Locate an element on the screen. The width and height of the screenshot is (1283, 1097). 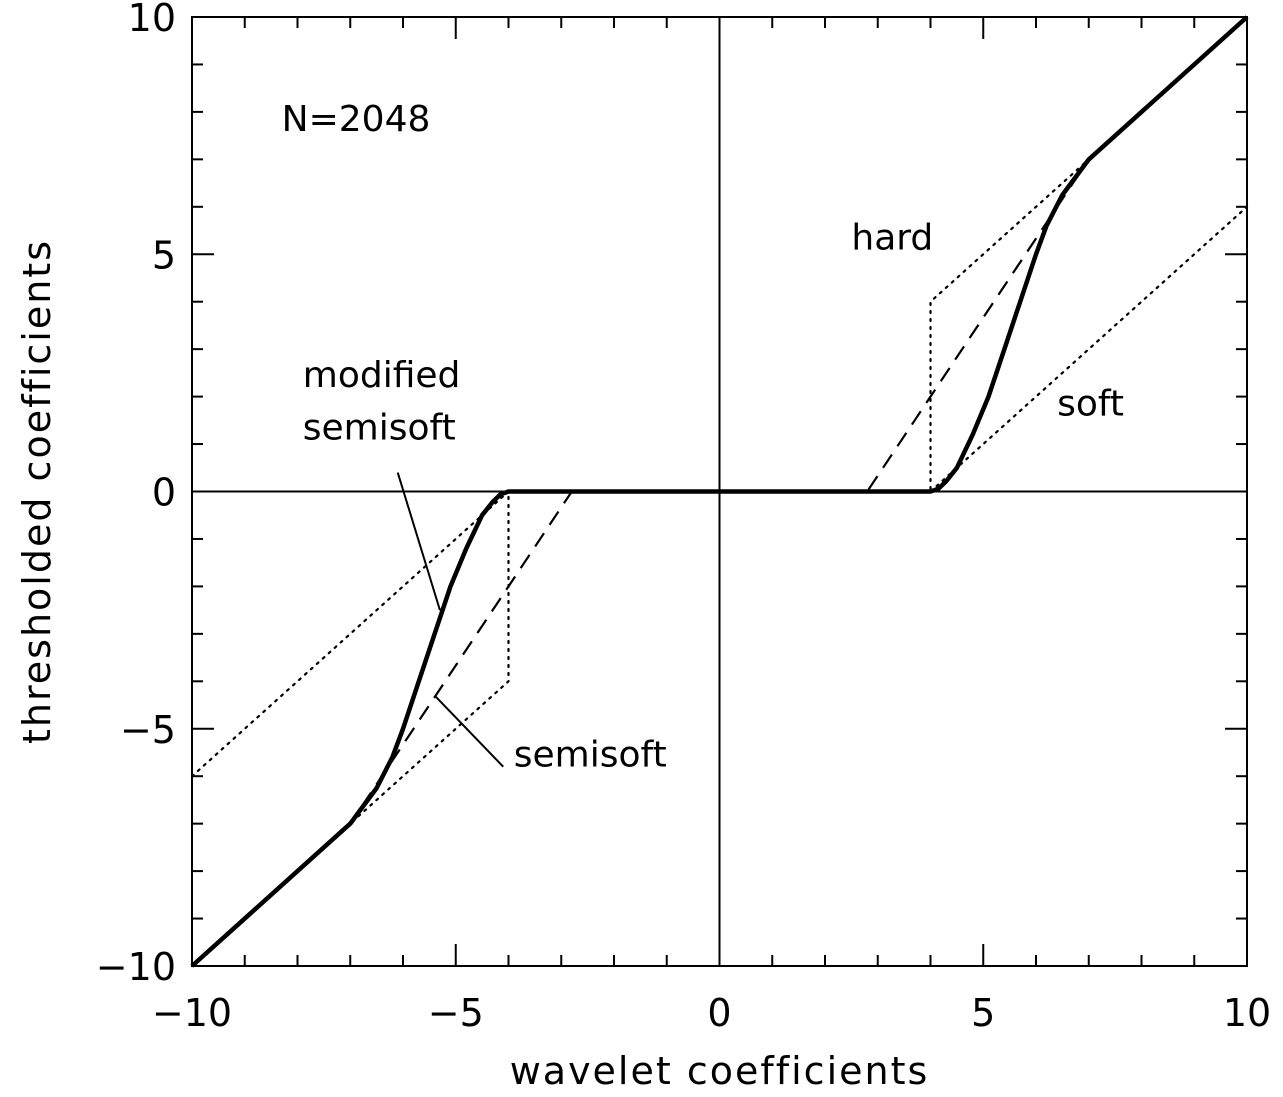
annotation-label: modified is located at coordinates (382, 375).